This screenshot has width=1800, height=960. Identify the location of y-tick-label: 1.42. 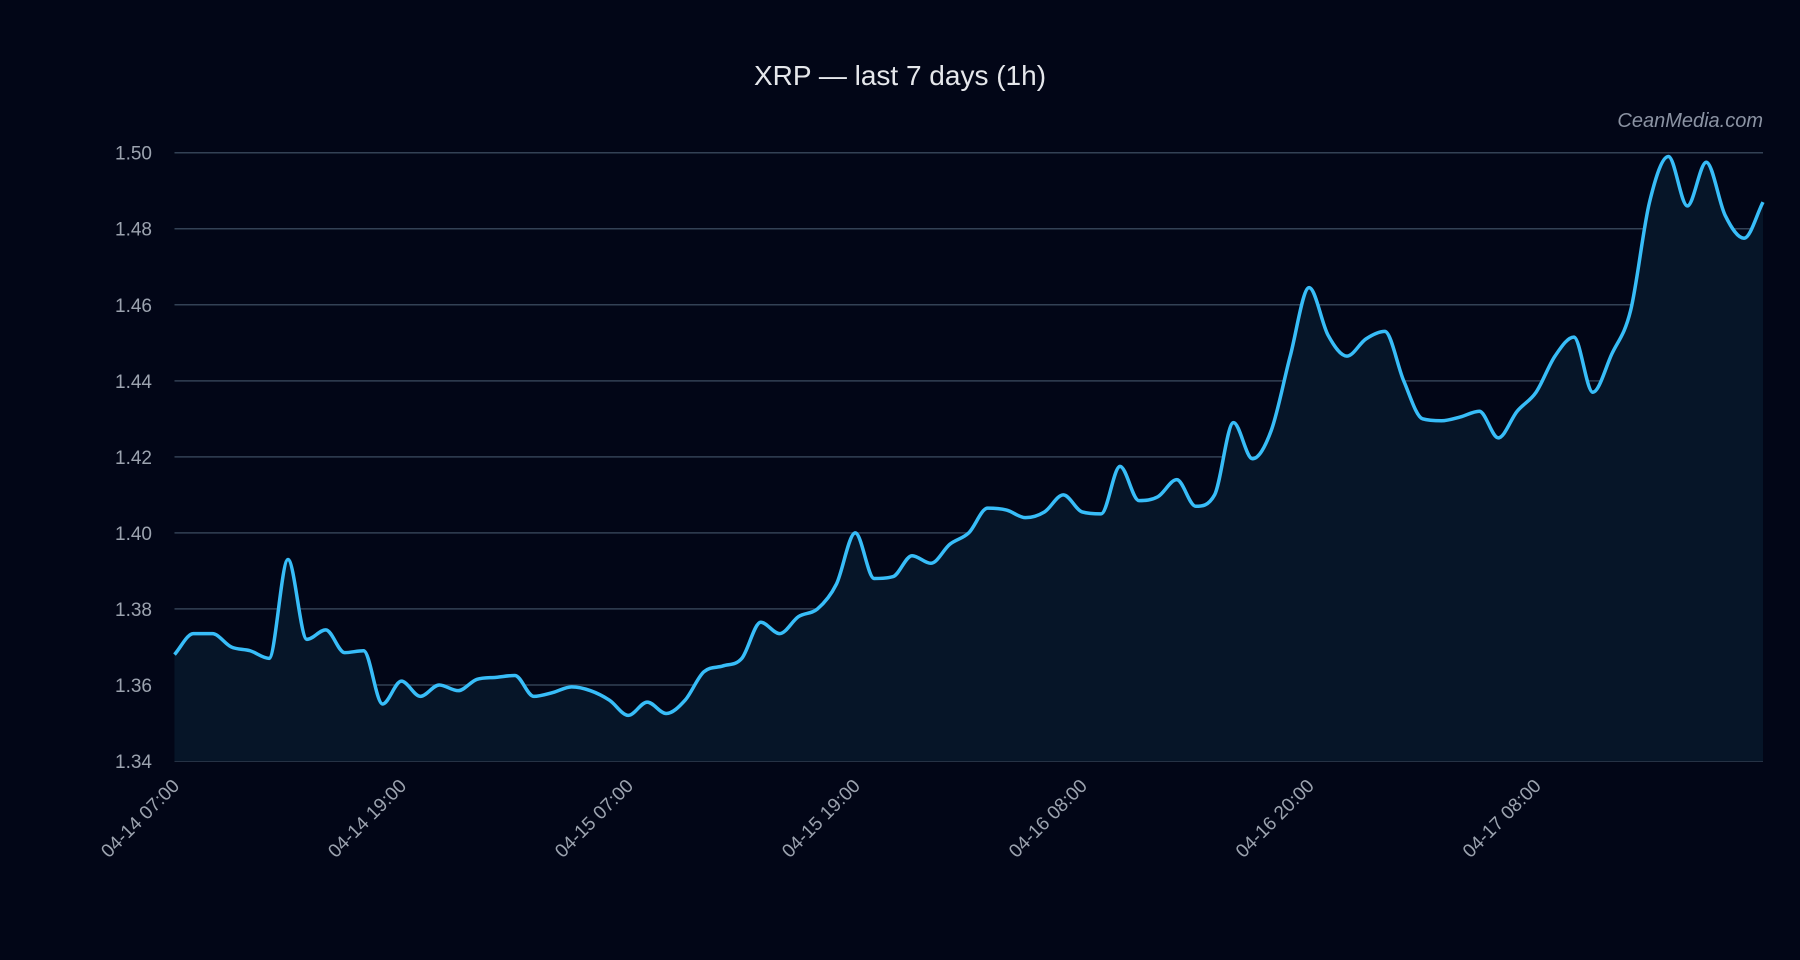
(133, 458).